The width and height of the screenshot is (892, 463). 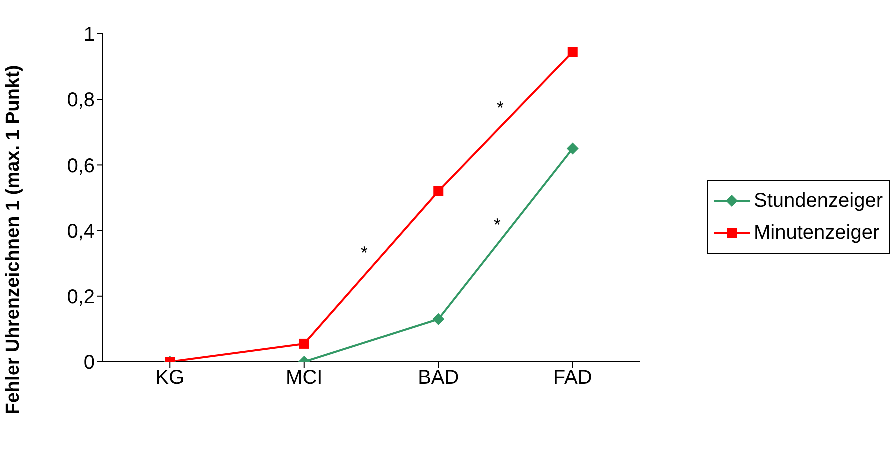 I want to click on y-tick-label: 1, so click(x=89, y=35).